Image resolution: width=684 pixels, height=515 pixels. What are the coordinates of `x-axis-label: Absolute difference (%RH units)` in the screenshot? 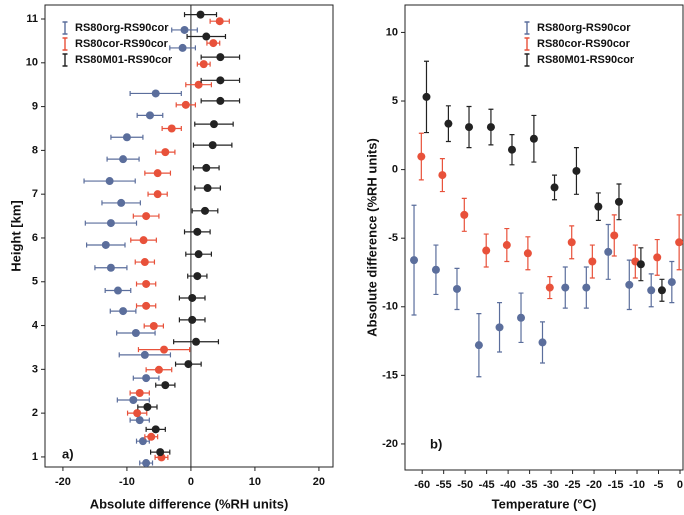 It's located at (189, 503).